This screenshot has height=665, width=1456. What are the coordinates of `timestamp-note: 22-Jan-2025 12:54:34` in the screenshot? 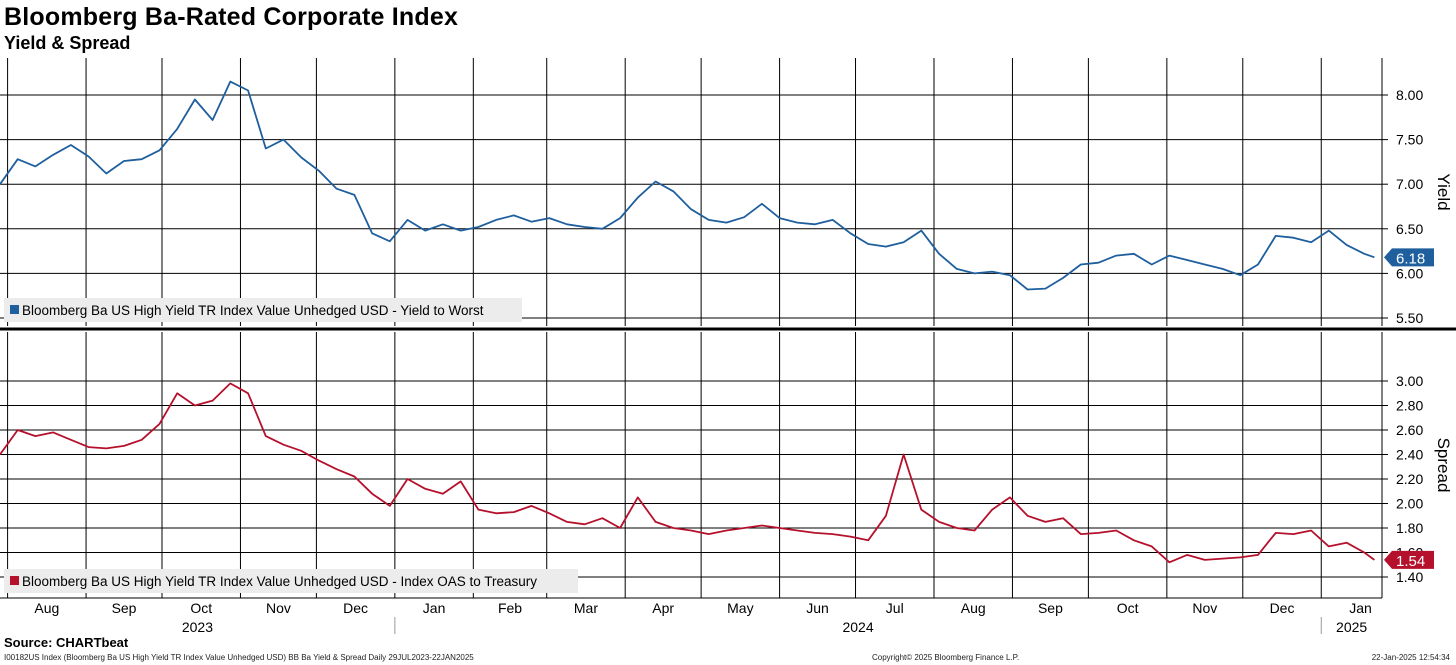 It's located at (1410, 657).